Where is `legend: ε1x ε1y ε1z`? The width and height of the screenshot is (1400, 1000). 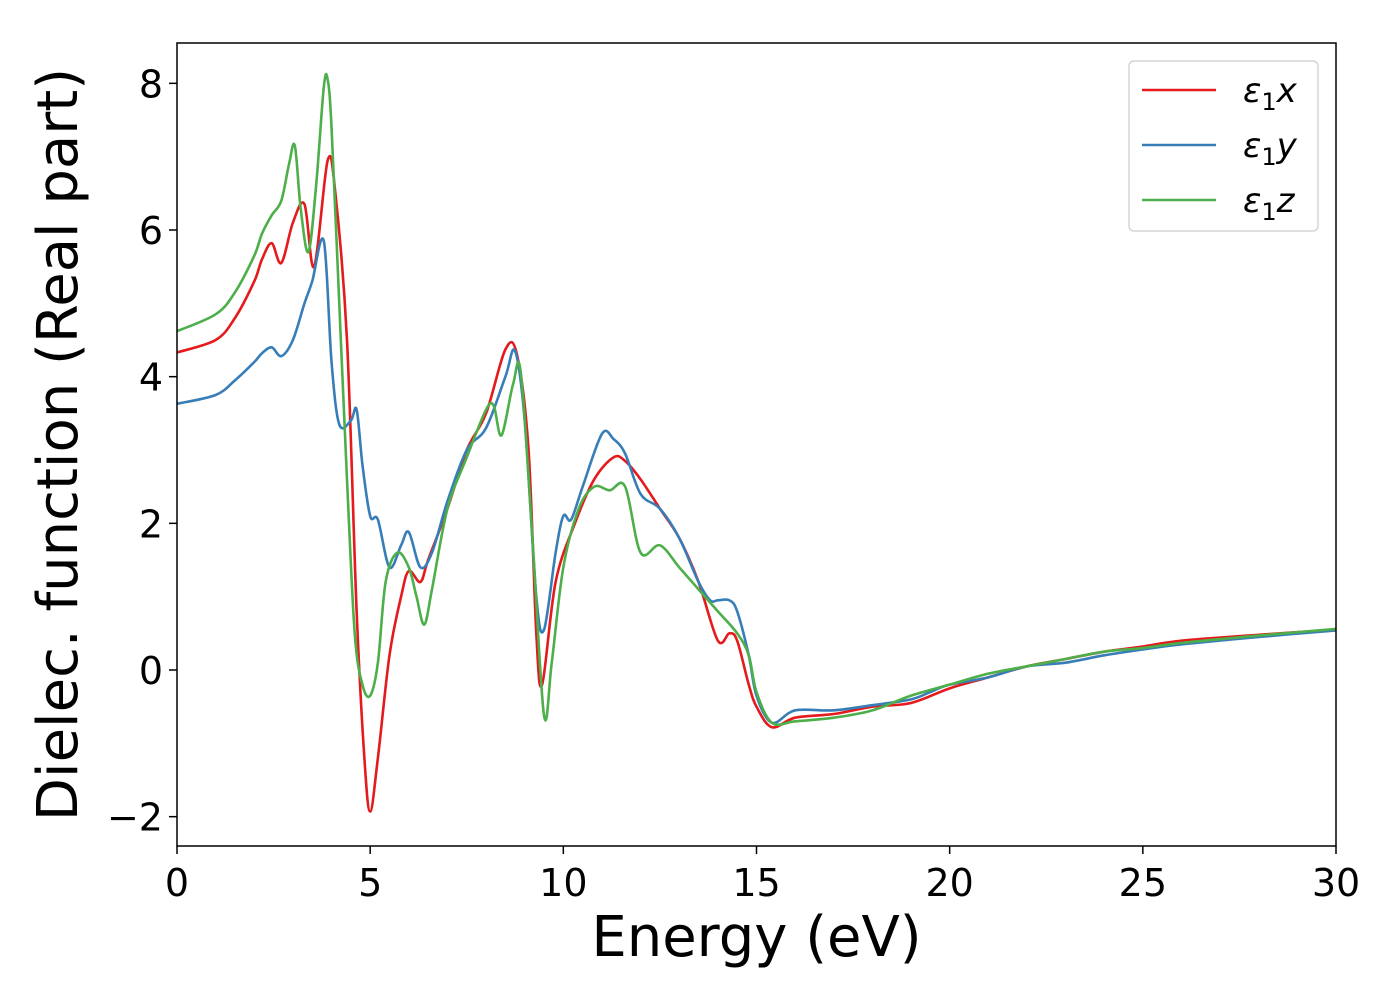
legend: ε1x ε1y ε1z is located at coordinates (1223, 146).